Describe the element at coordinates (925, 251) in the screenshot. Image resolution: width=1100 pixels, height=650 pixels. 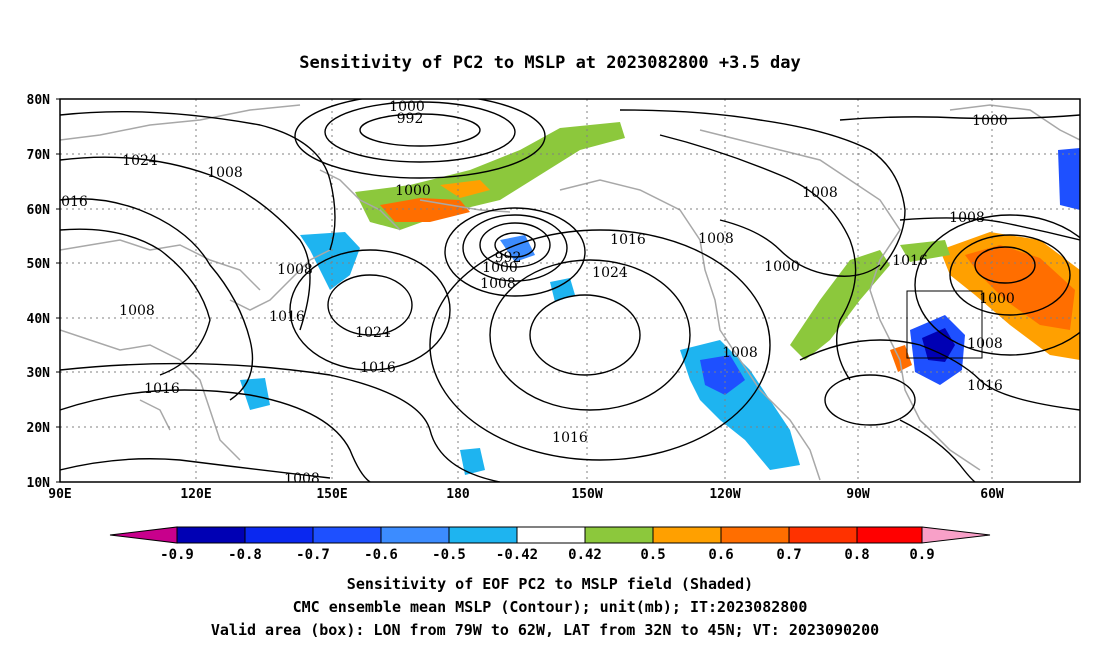
I see `positive-shading-atlantic-green` at that location.